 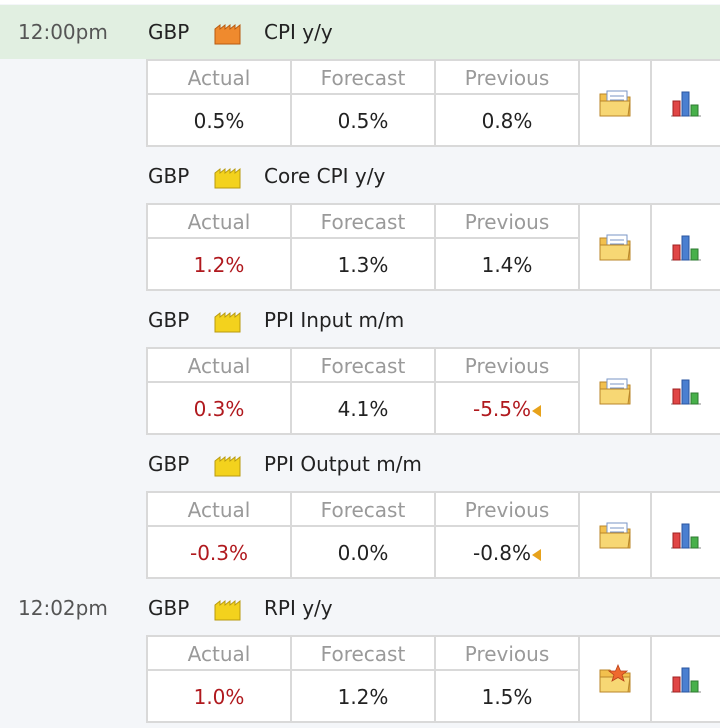 What do you see at coordinates (343, 464) in the screenshot?
I see `event-title: PPI Output m/m` at bounding box center [343, 464].